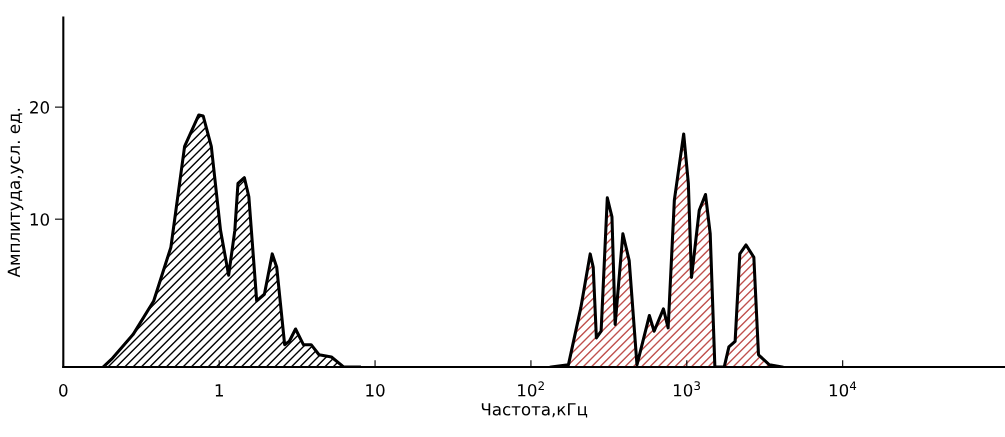 The width and height of the screenshot is (1005, 437). Describe the element at coordinates (534, 410) in the screenshot. I see `x-axis-title: Частота,кГц` at that location.